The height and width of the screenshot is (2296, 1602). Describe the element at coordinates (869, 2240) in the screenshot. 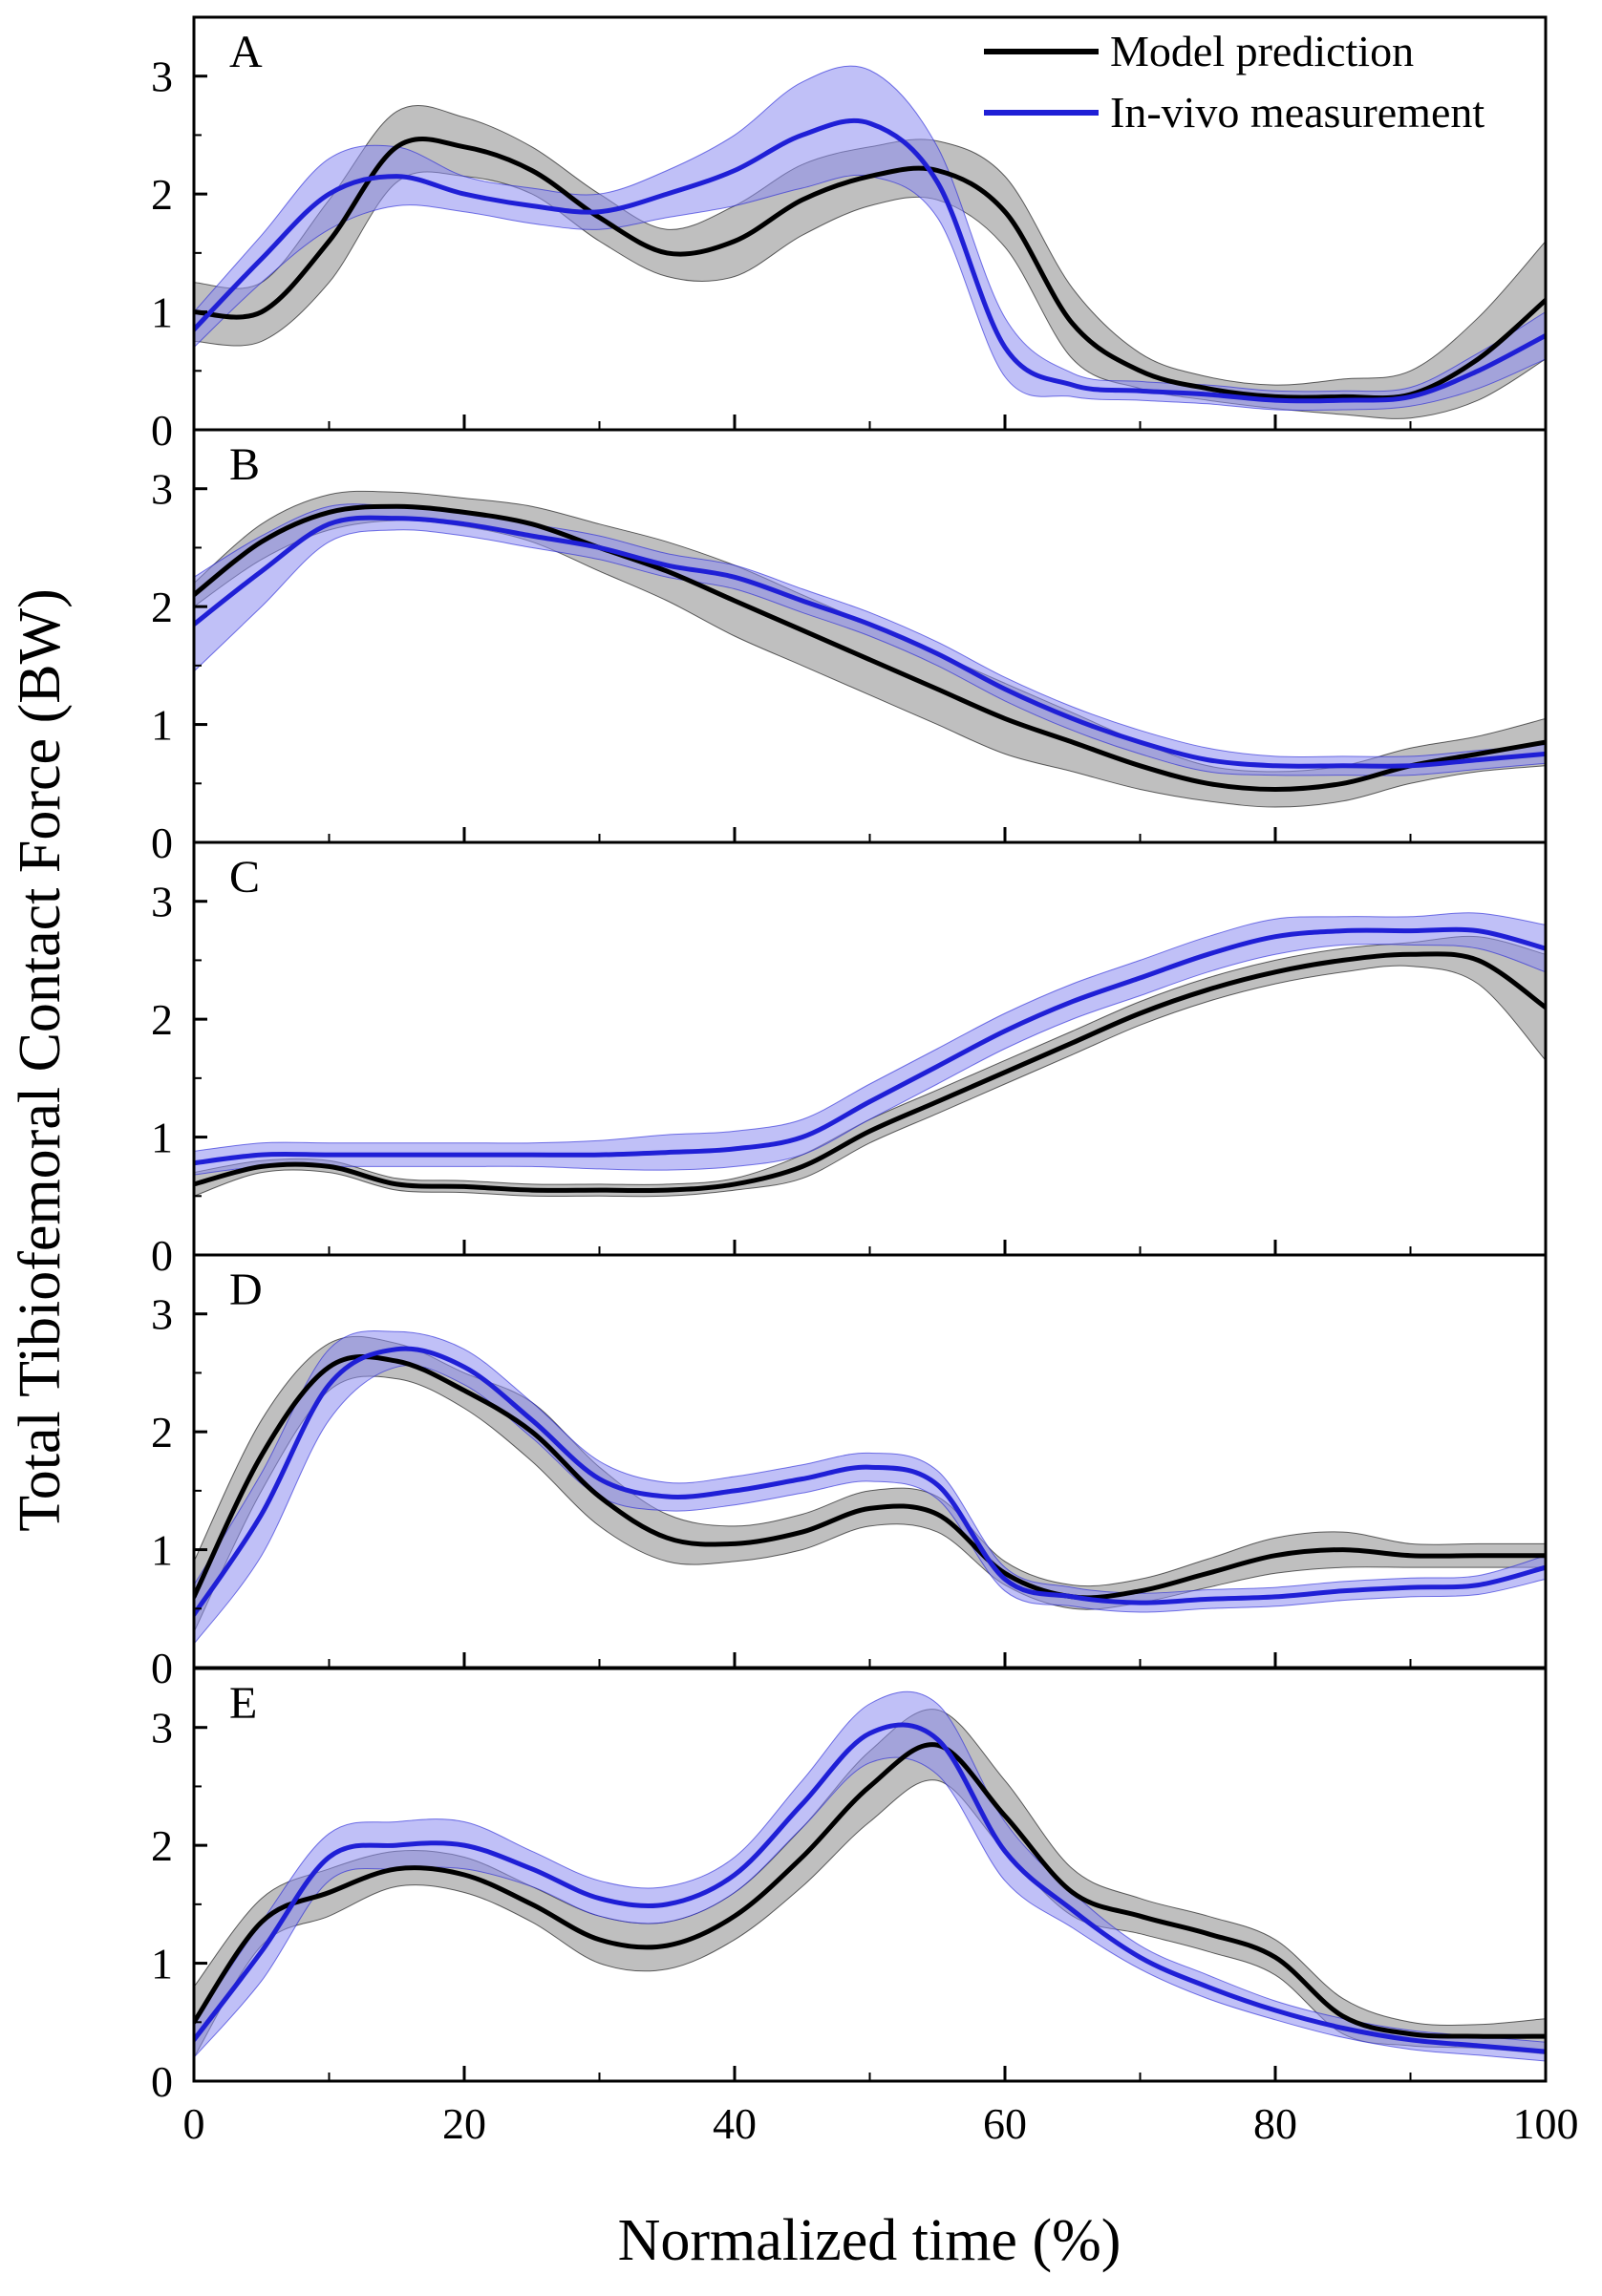

I see `x-axis-title: Normalized time (%)` at that location.